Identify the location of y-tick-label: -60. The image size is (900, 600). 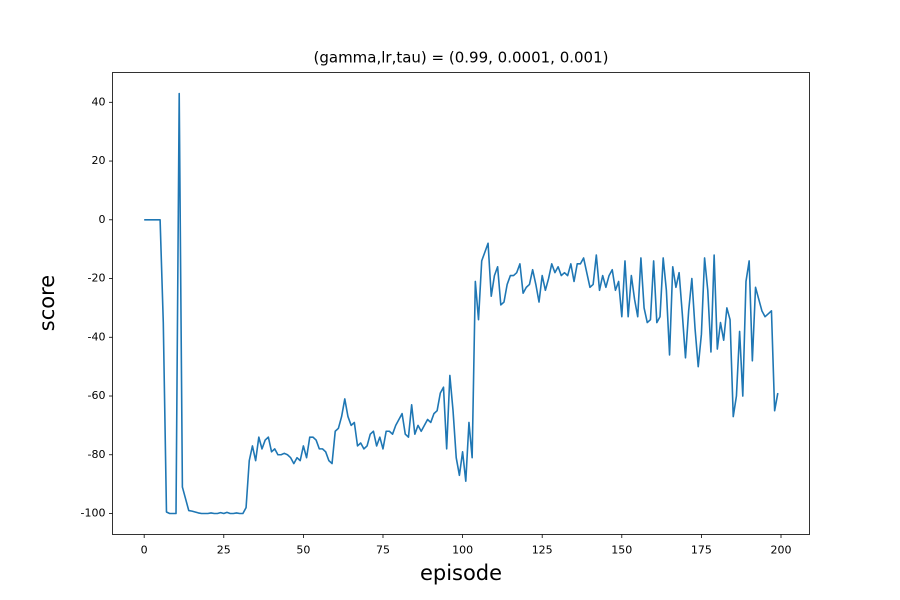
(97, 395).